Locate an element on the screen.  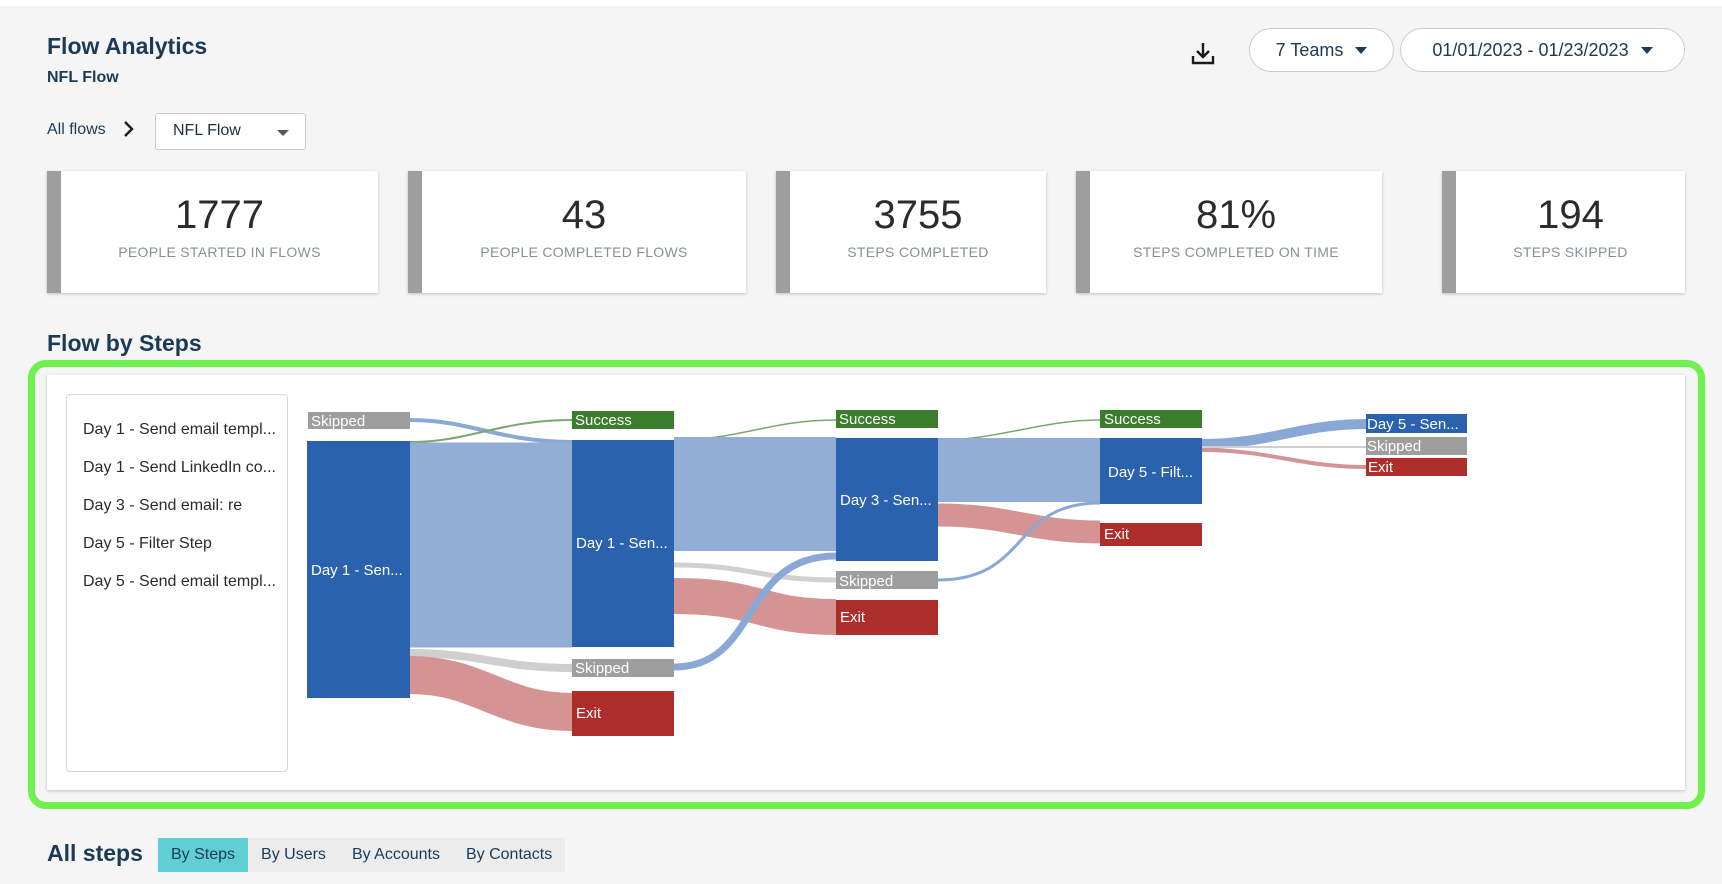
stat-label: PEOPLE STARTED IN FLOWS is located at coordinates (219, 252).